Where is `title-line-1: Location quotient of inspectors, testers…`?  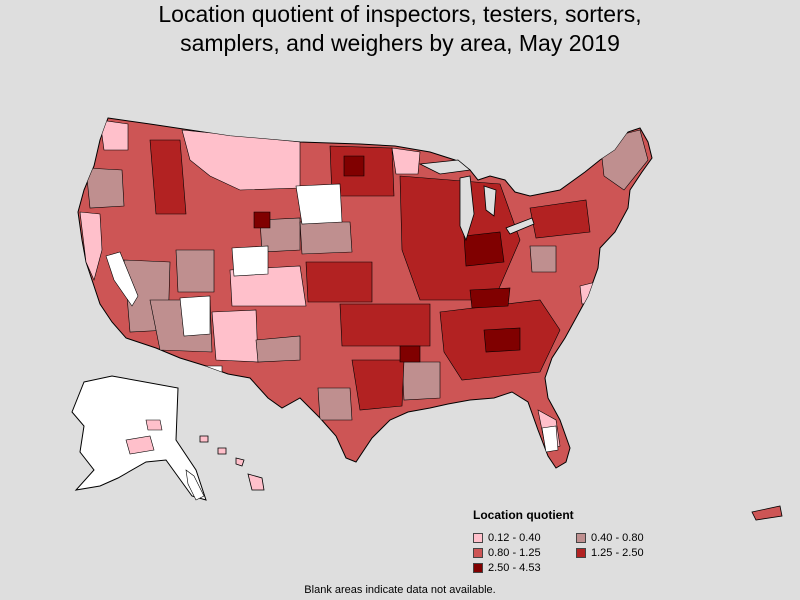 title-line-1: Location quotient of inspectors, testers… is located at coordinates (400, 14).